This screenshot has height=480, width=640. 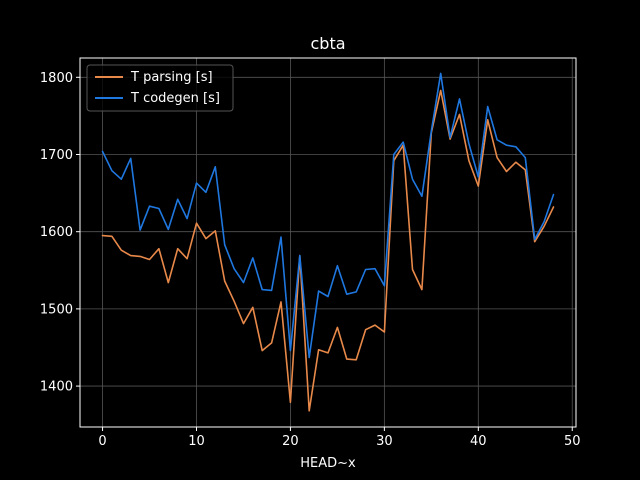 What do you see at coordinates (56, 78) in the screenshot?
I see `y-tick-label: 1800` at bounding box center [56, 78].